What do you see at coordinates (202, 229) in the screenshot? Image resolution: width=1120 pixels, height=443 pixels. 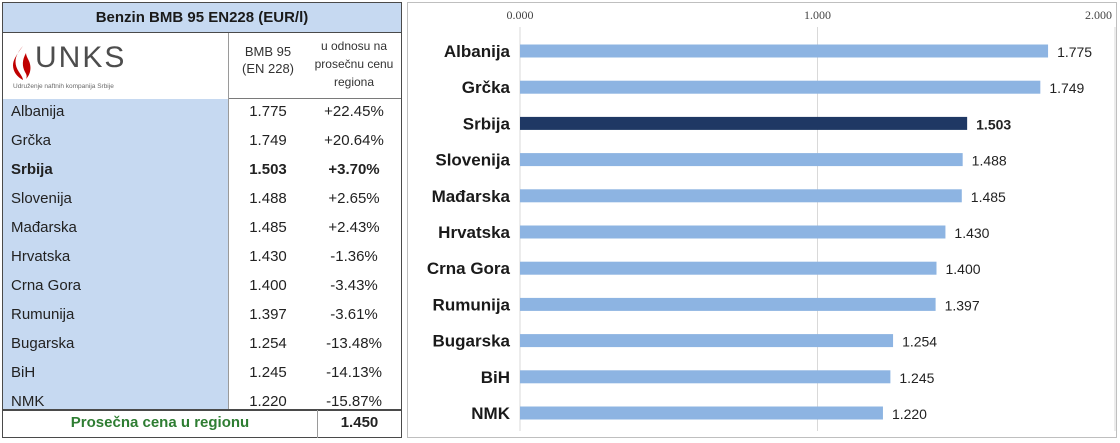 I see `table-row: Mađarska 1.485 +2.43%` at bounding box center [202, 229].